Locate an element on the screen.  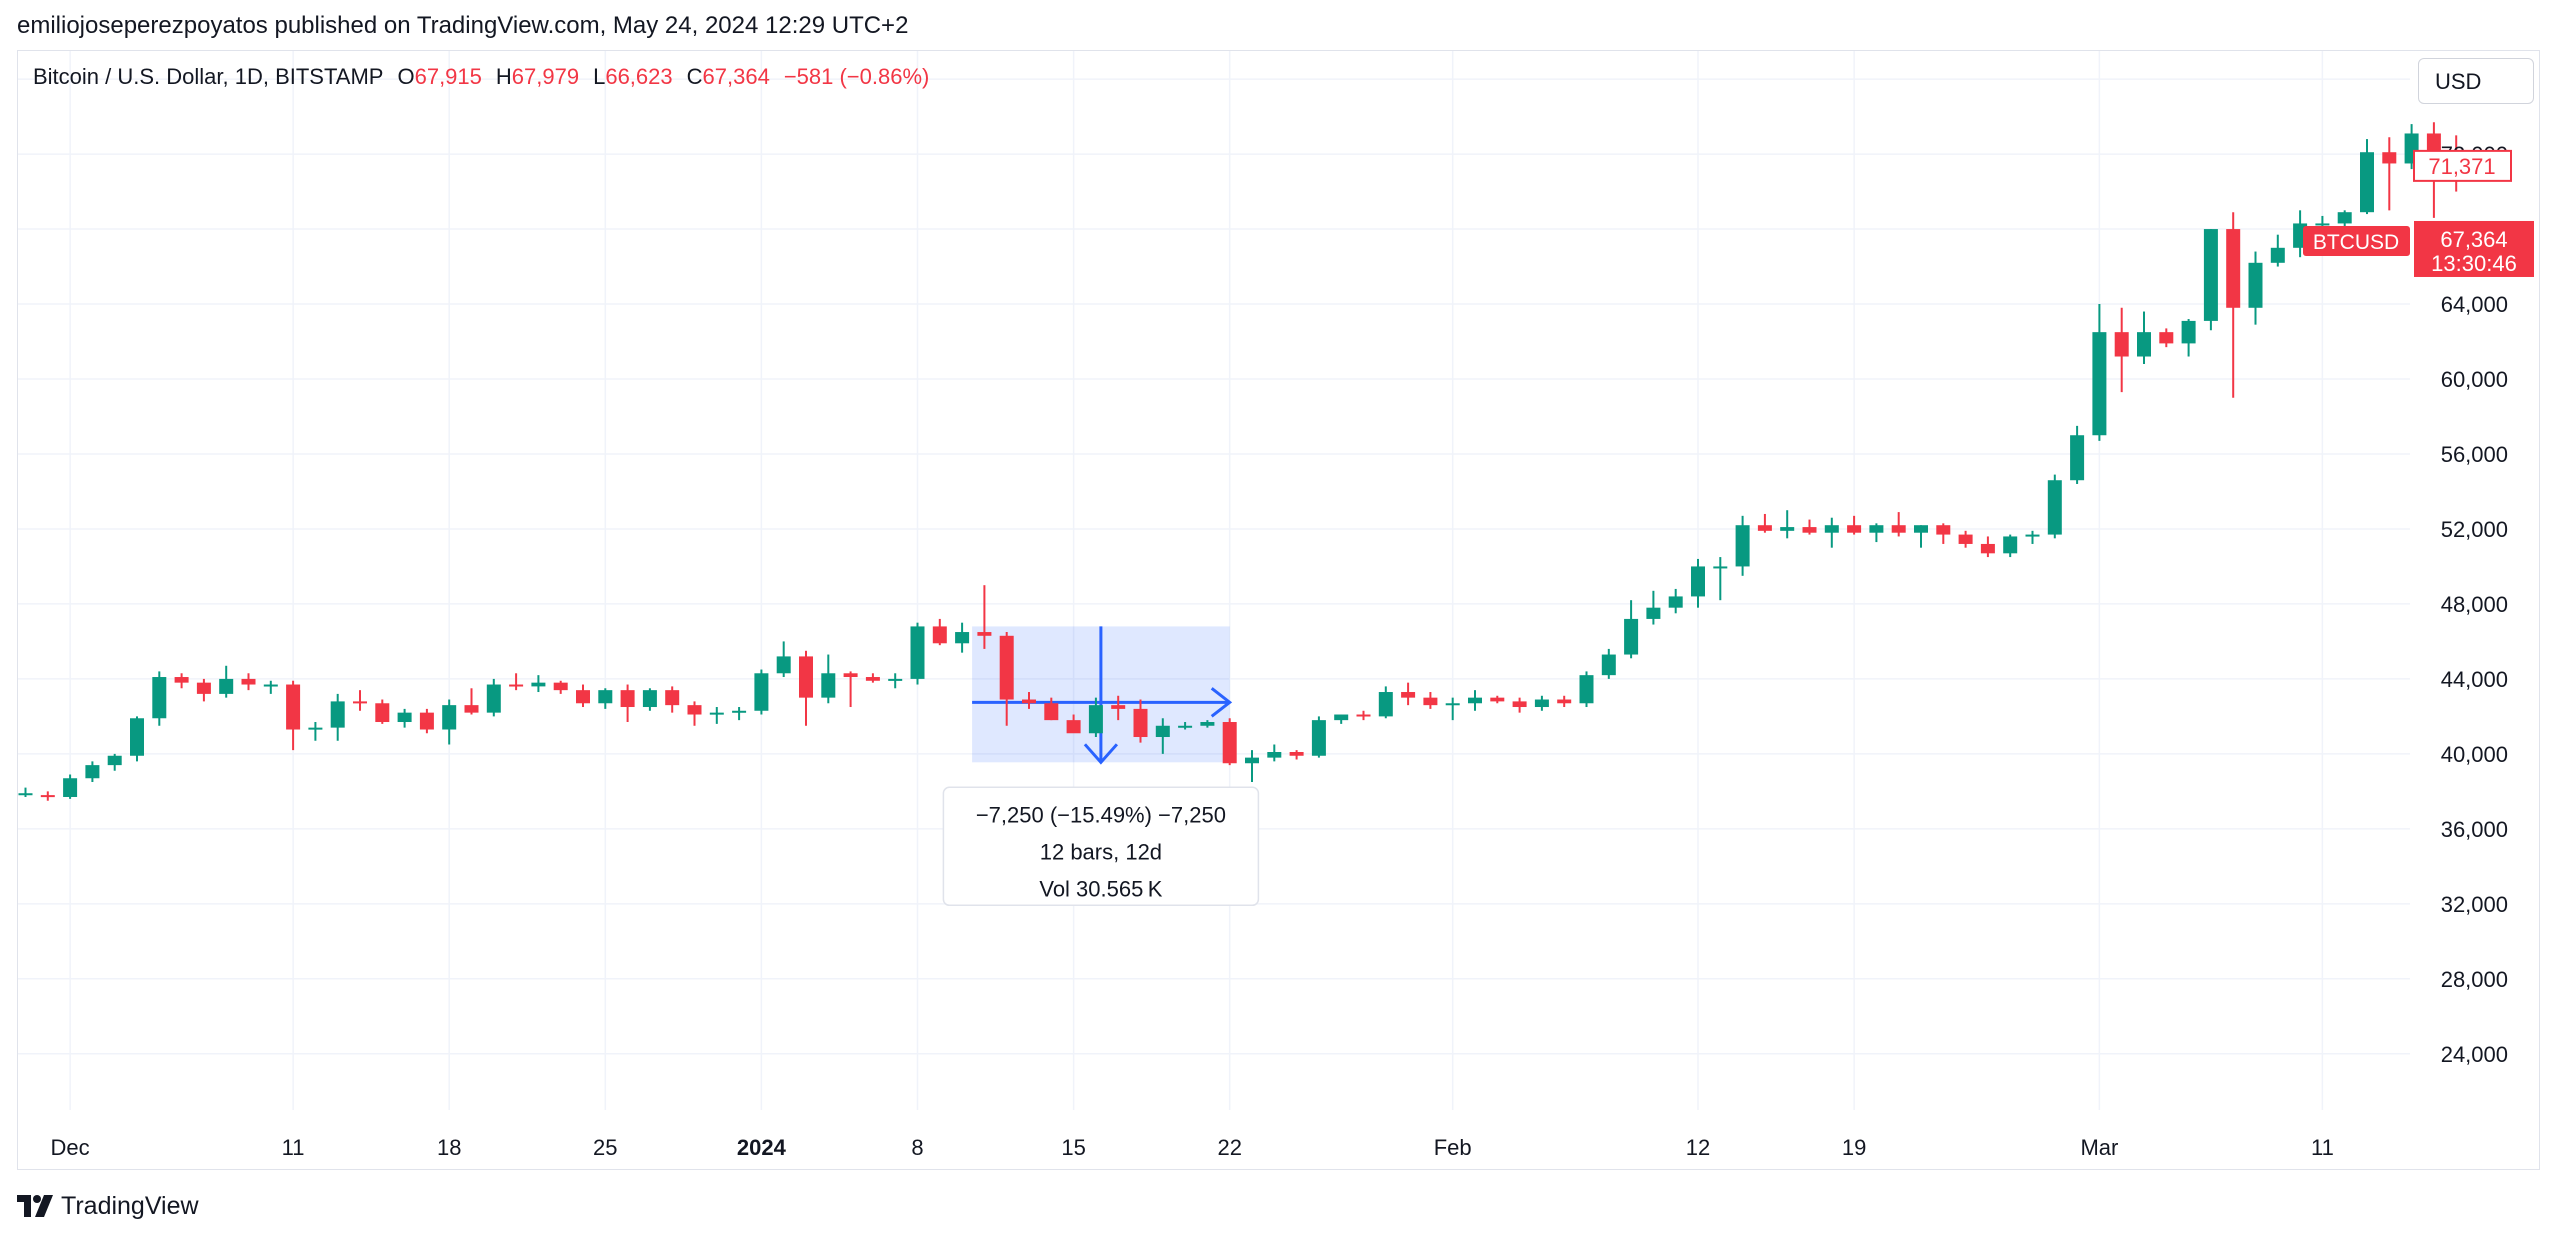
y-tick-label: 28,000 is located at coordinates (2474, 979).